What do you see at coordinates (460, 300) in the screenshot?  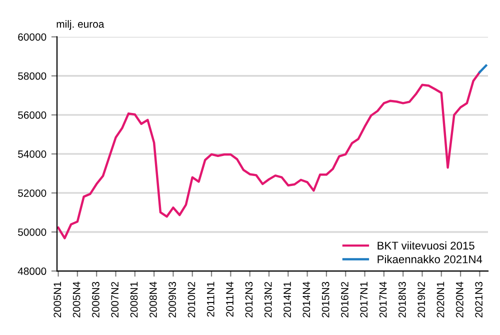 I see `x-tick-label: 2020N4` at bounding box center [460, 300].